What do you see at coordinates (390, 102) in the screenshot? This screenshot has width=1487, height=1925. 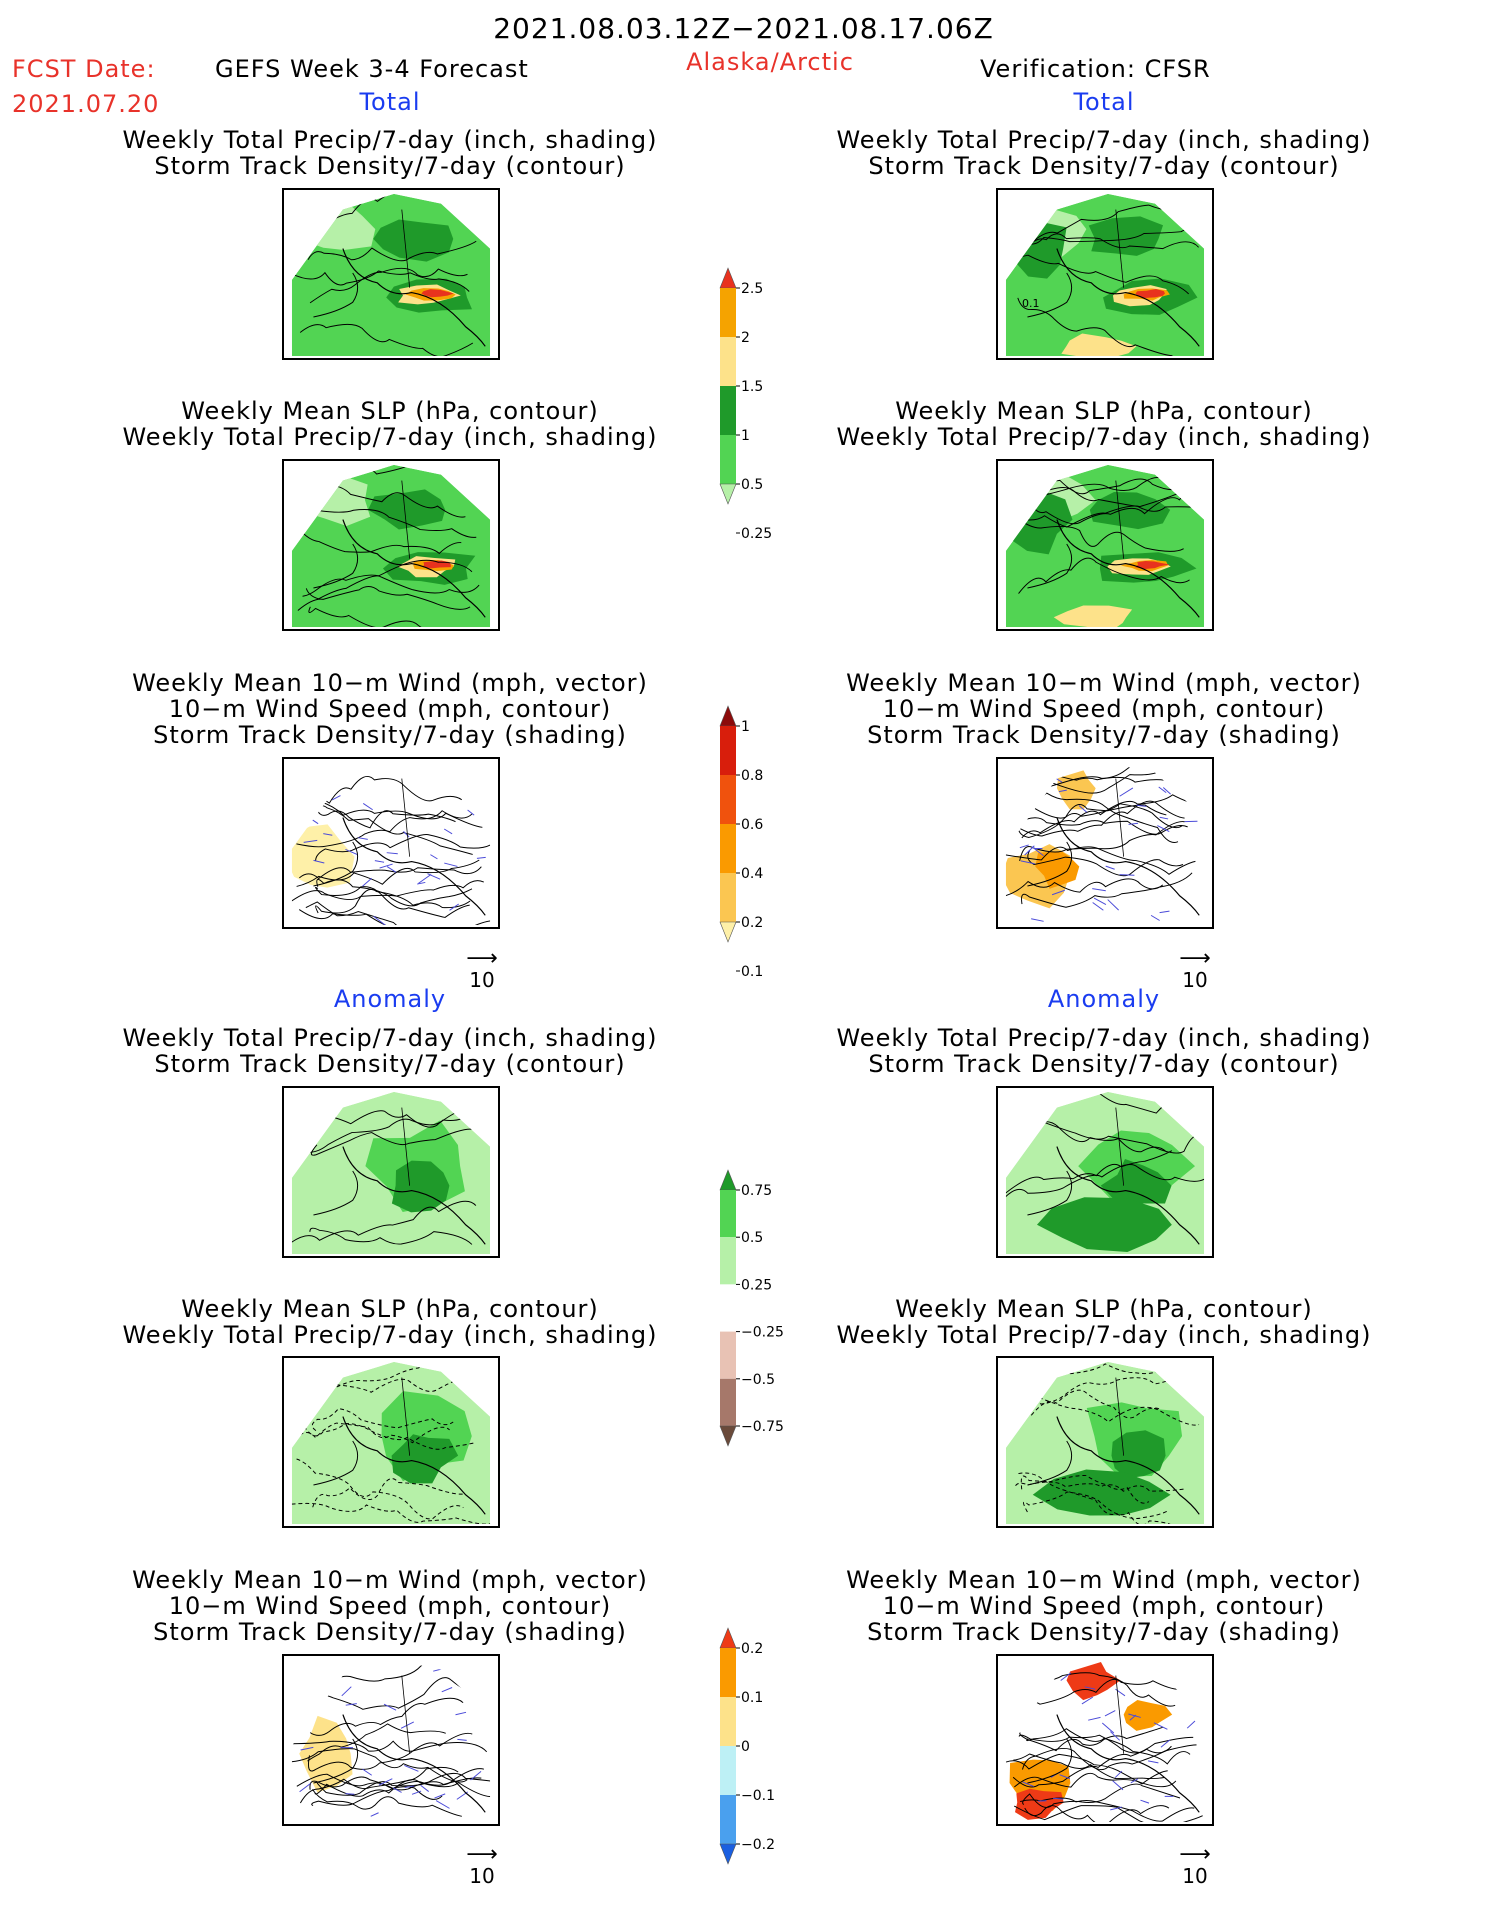 I see `section-total-left: Total` at bounding box center [390, 102].